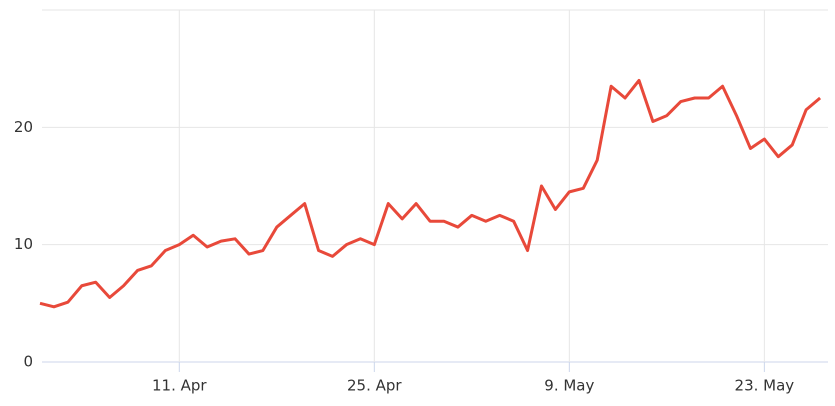 Image resolution: width=835 pixels, height=406 pixels. What do you see at coordinates (765, 386) in the screenshot?
I see `x-tick-label: 23. May` at bounding box center [765, 386].